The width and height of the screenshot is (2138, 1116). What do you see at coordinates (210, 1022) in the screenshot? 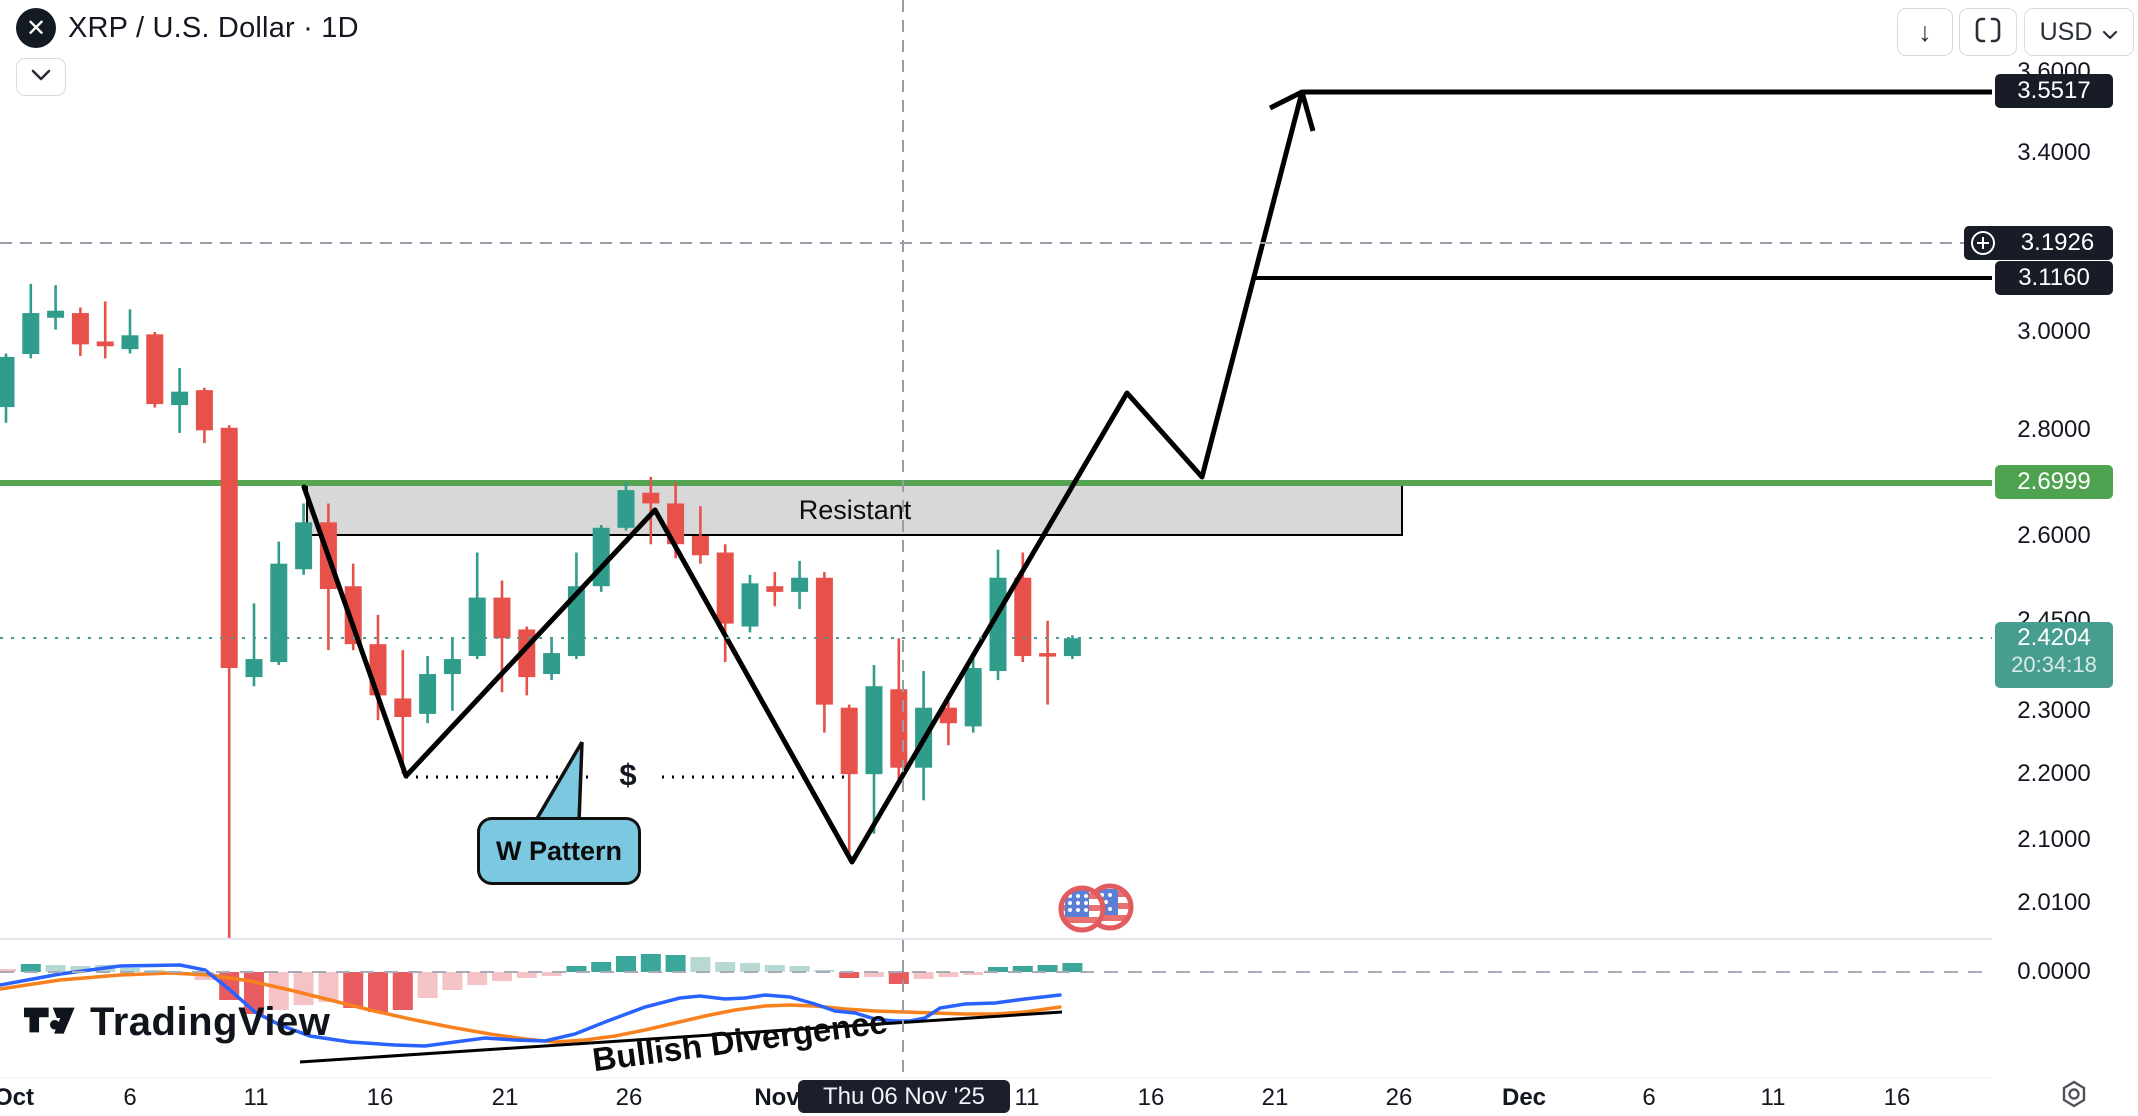
I see `tradingview-wordmark: TradingView` at bounding box center [210, 1022].